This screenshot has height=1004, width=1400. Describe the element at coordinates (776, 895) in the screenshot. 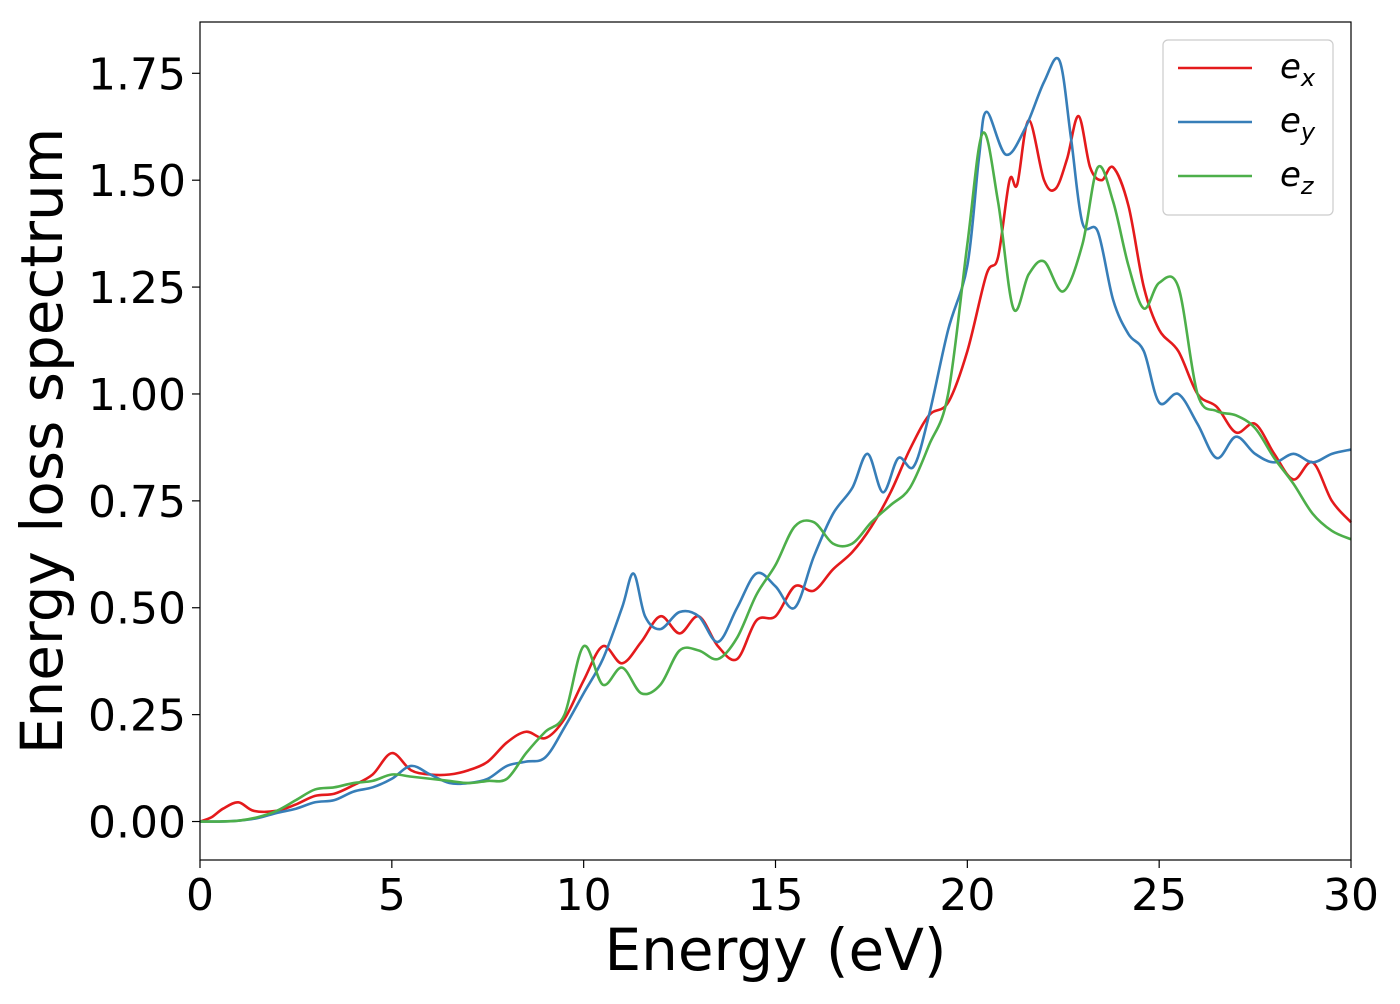

I see `x-tick-label: 15` at that location.